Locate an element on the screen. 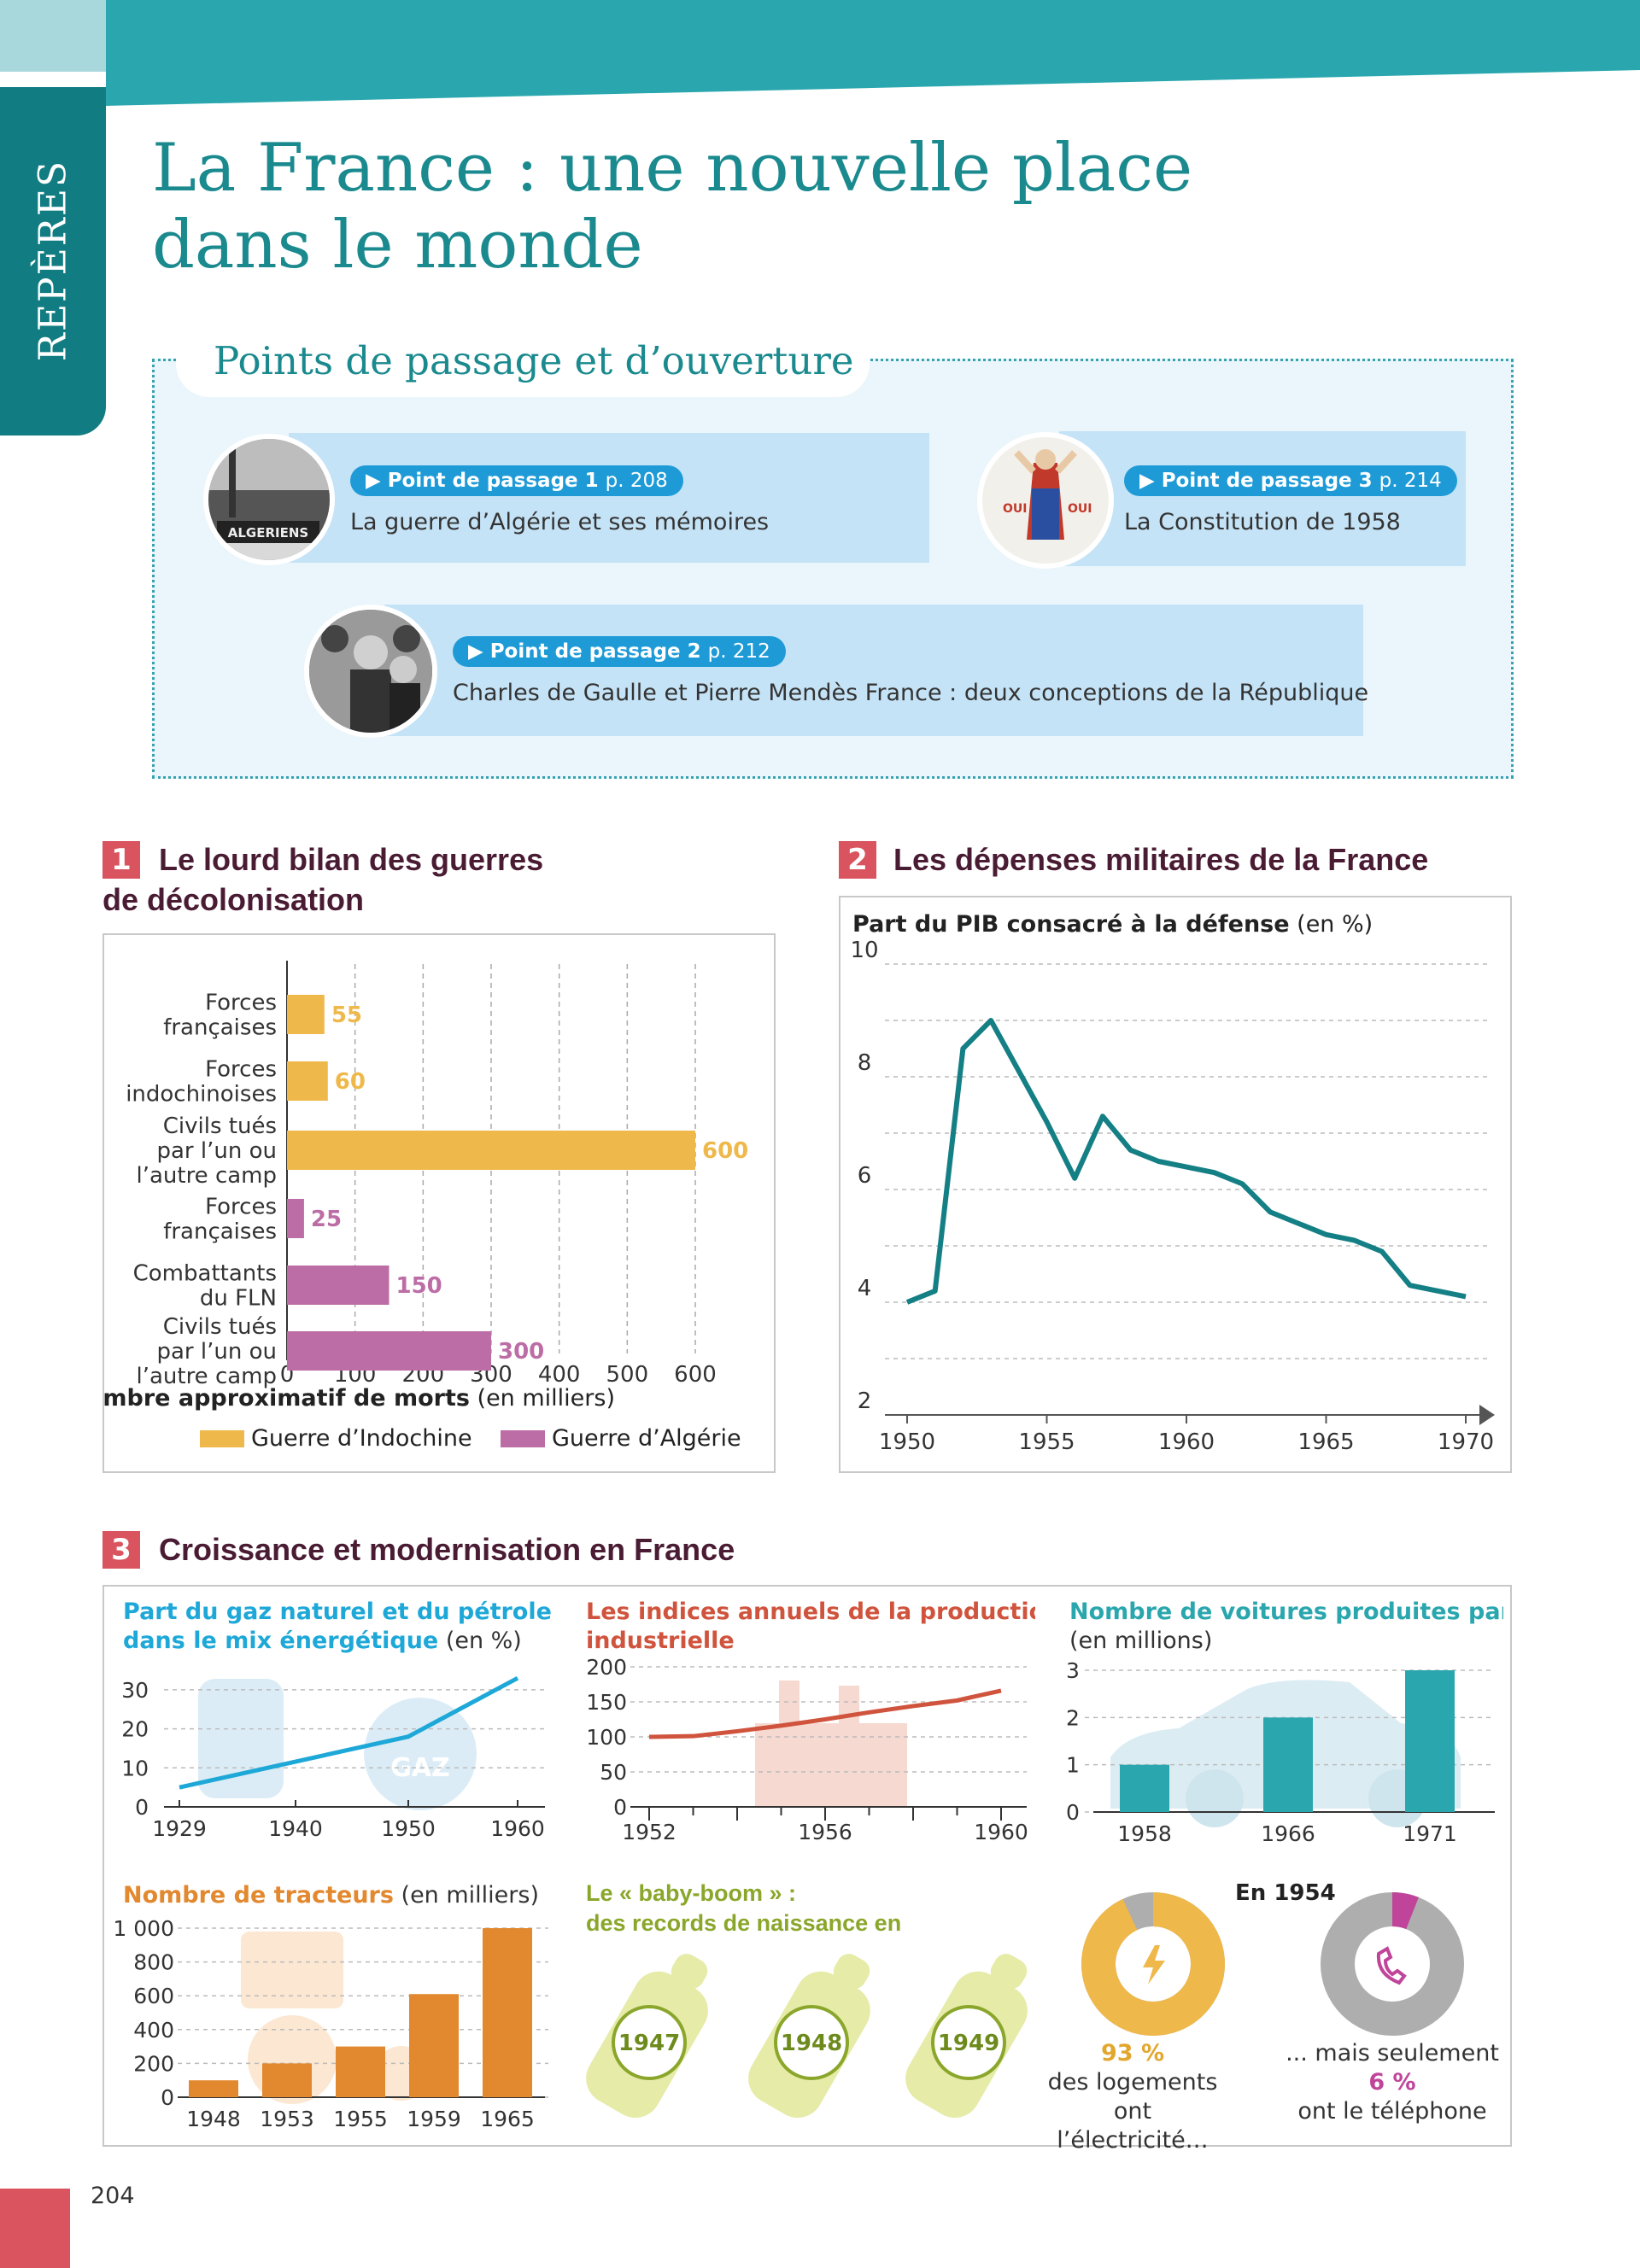 The image size is (1640, 2268). passage-badge-3: ▶ Point de passage 3 p. 214 is located at coordinates (1290, 480).